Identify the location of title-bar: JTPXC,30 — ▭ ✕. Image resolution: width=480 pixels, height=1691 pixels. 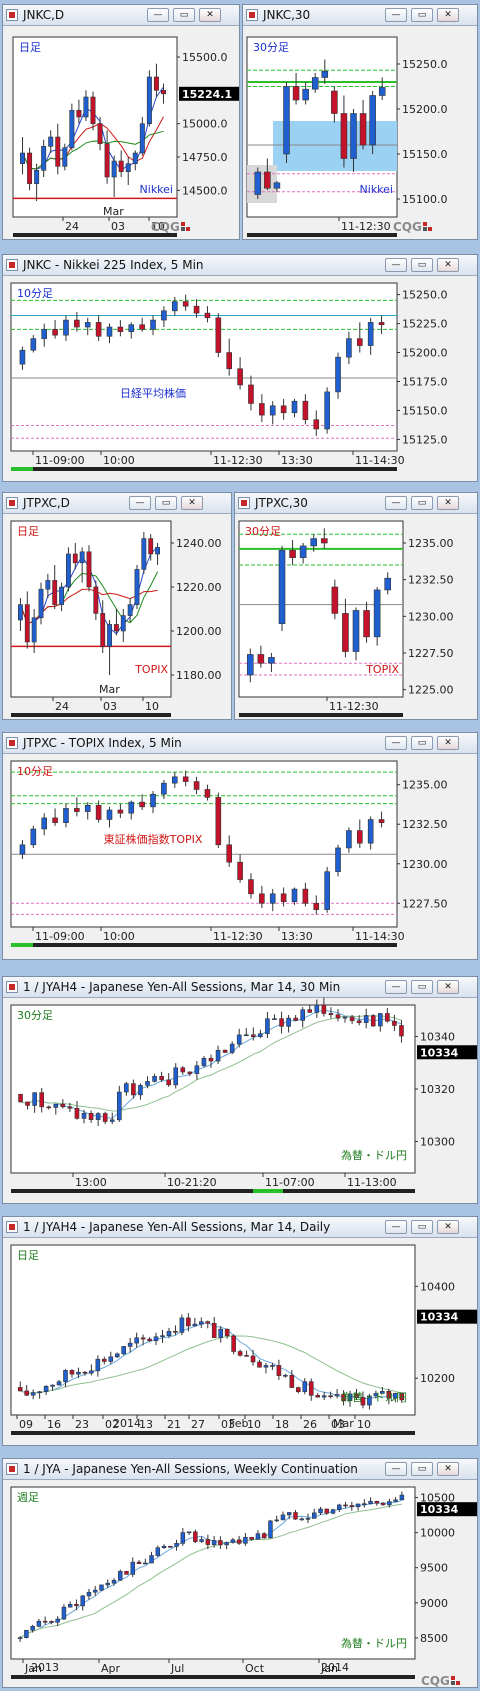
(356, 503).